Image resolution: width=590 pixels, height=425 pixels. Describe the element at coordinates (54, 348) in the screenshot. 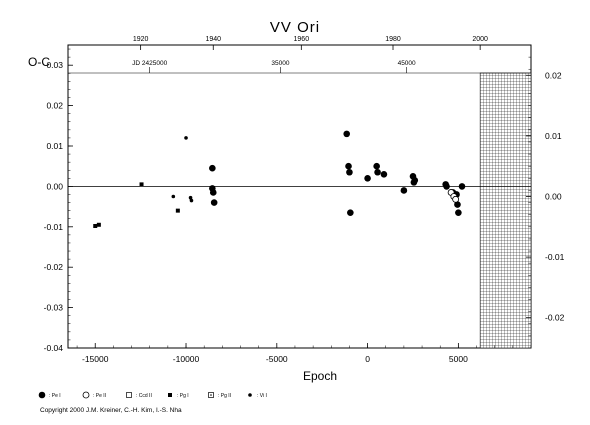

I see `y-tick-label: -0.04` at that location.